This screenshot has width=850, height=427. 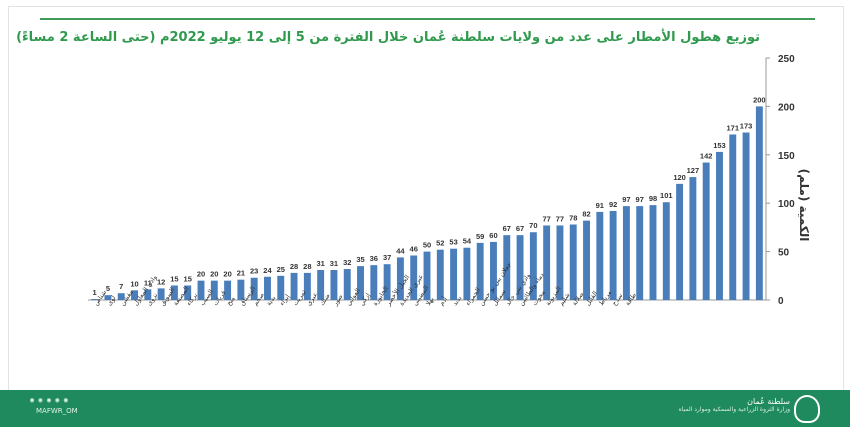 What do you see at coordinates (49, 400) in the screenshot?
I see `social-icons: ◉ ◉ ◉ ◉ ◉` at bounding box center [49, 400].